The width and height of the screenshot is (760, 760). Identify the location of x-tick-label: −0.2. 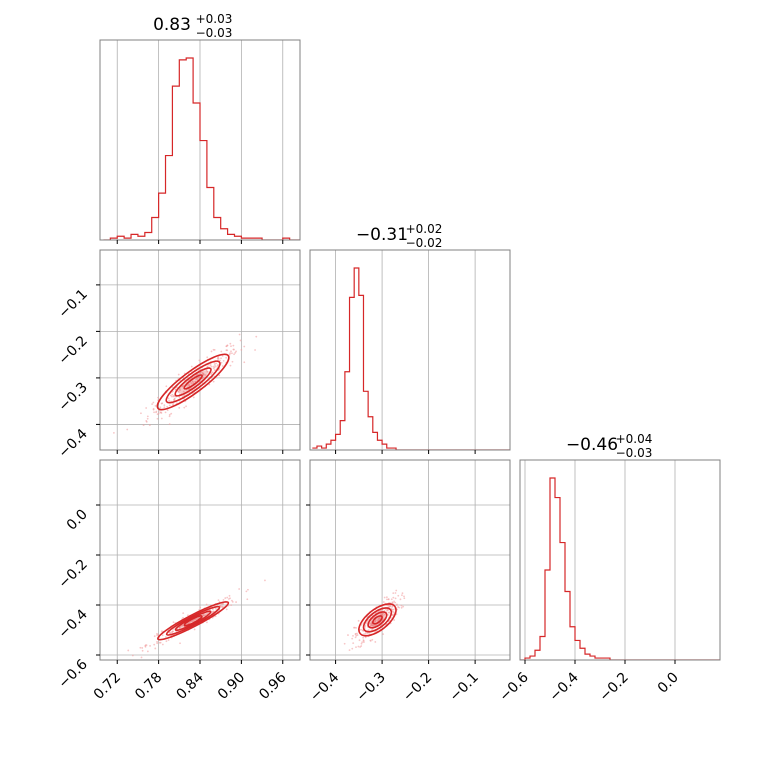
(613, 687).